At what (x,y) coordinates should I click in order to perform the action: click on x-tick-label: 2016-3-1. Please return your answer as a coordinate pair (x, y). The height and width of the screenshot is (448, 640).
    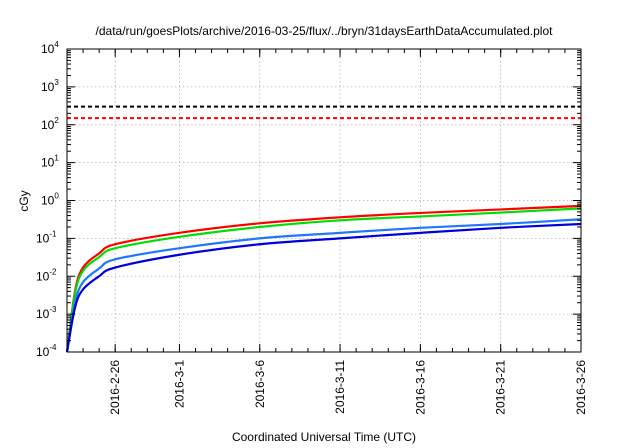
    Looking at the image, I should click on (179, 384).